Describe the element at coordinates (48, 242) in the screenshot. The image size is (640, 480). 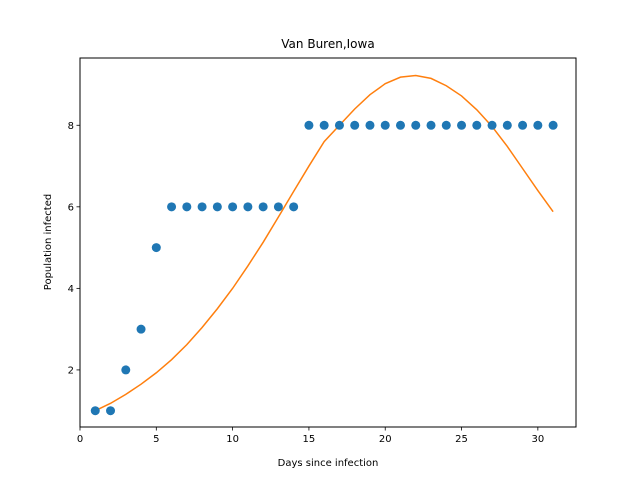
I see `y-axis-label: Population infected` at that location.